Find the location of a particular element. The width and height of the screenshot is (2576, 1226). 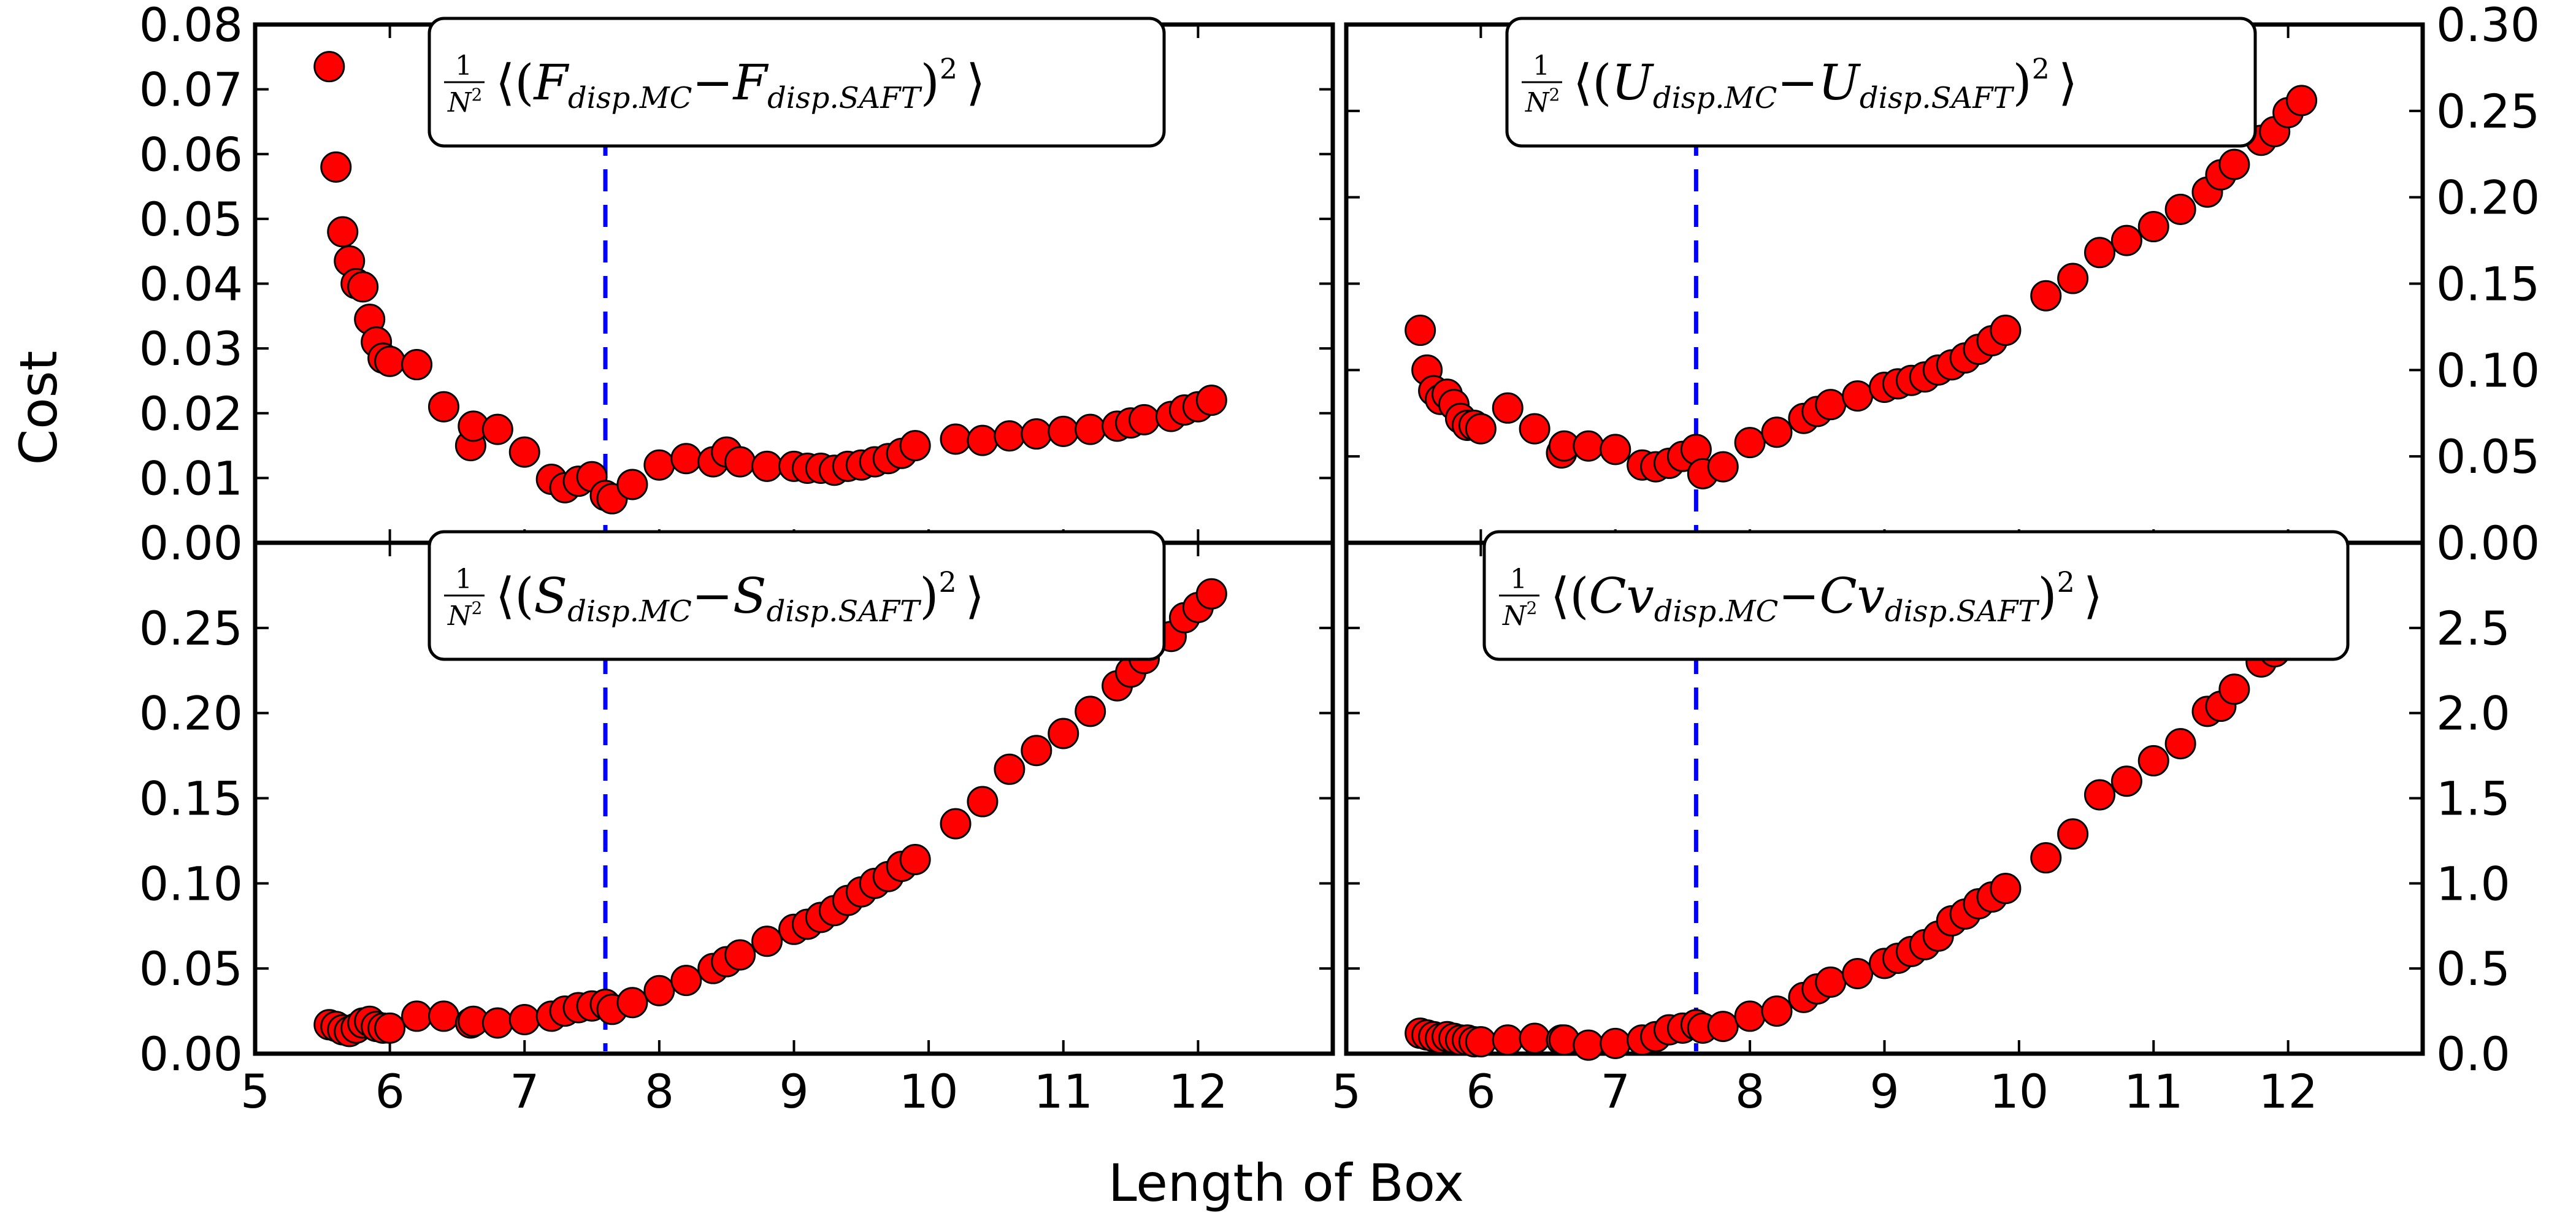

y-tick-label: 0.30 is located at coordinates (2488, 26).